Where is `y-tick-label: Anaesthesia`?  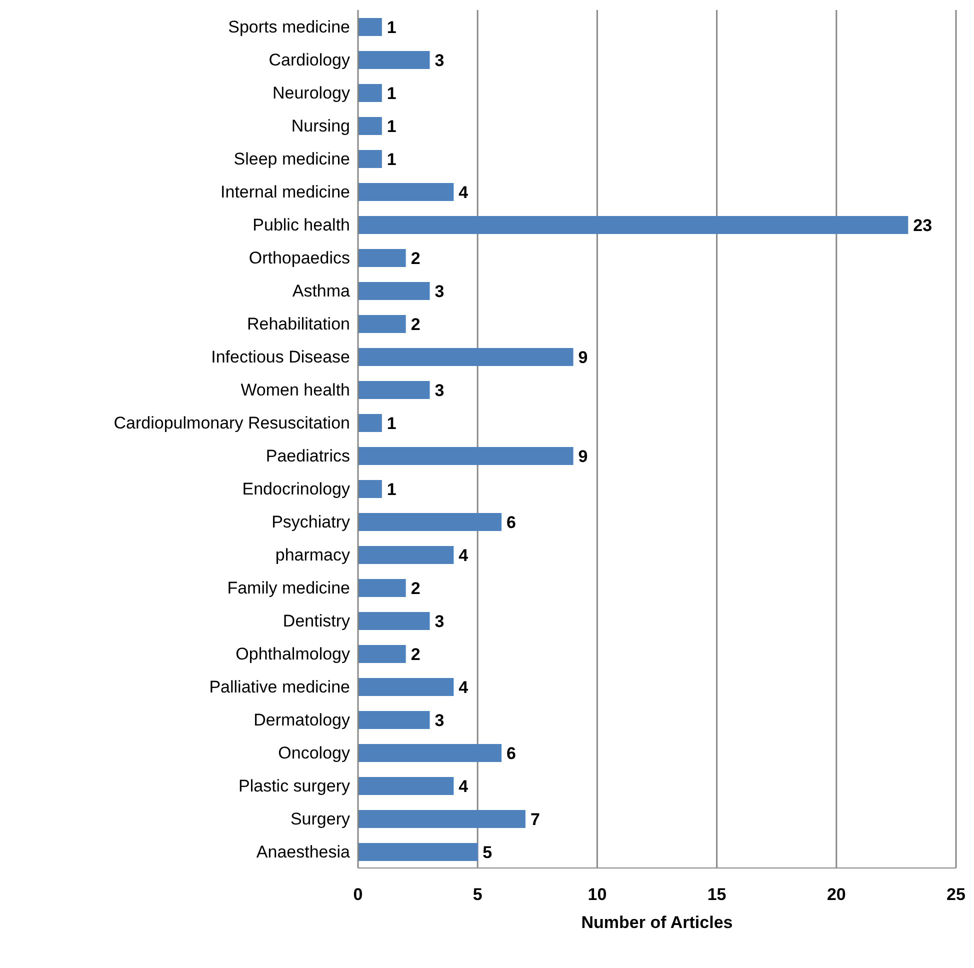
y-tick-label: Anaesthesia is located at coordinates (303, 852).